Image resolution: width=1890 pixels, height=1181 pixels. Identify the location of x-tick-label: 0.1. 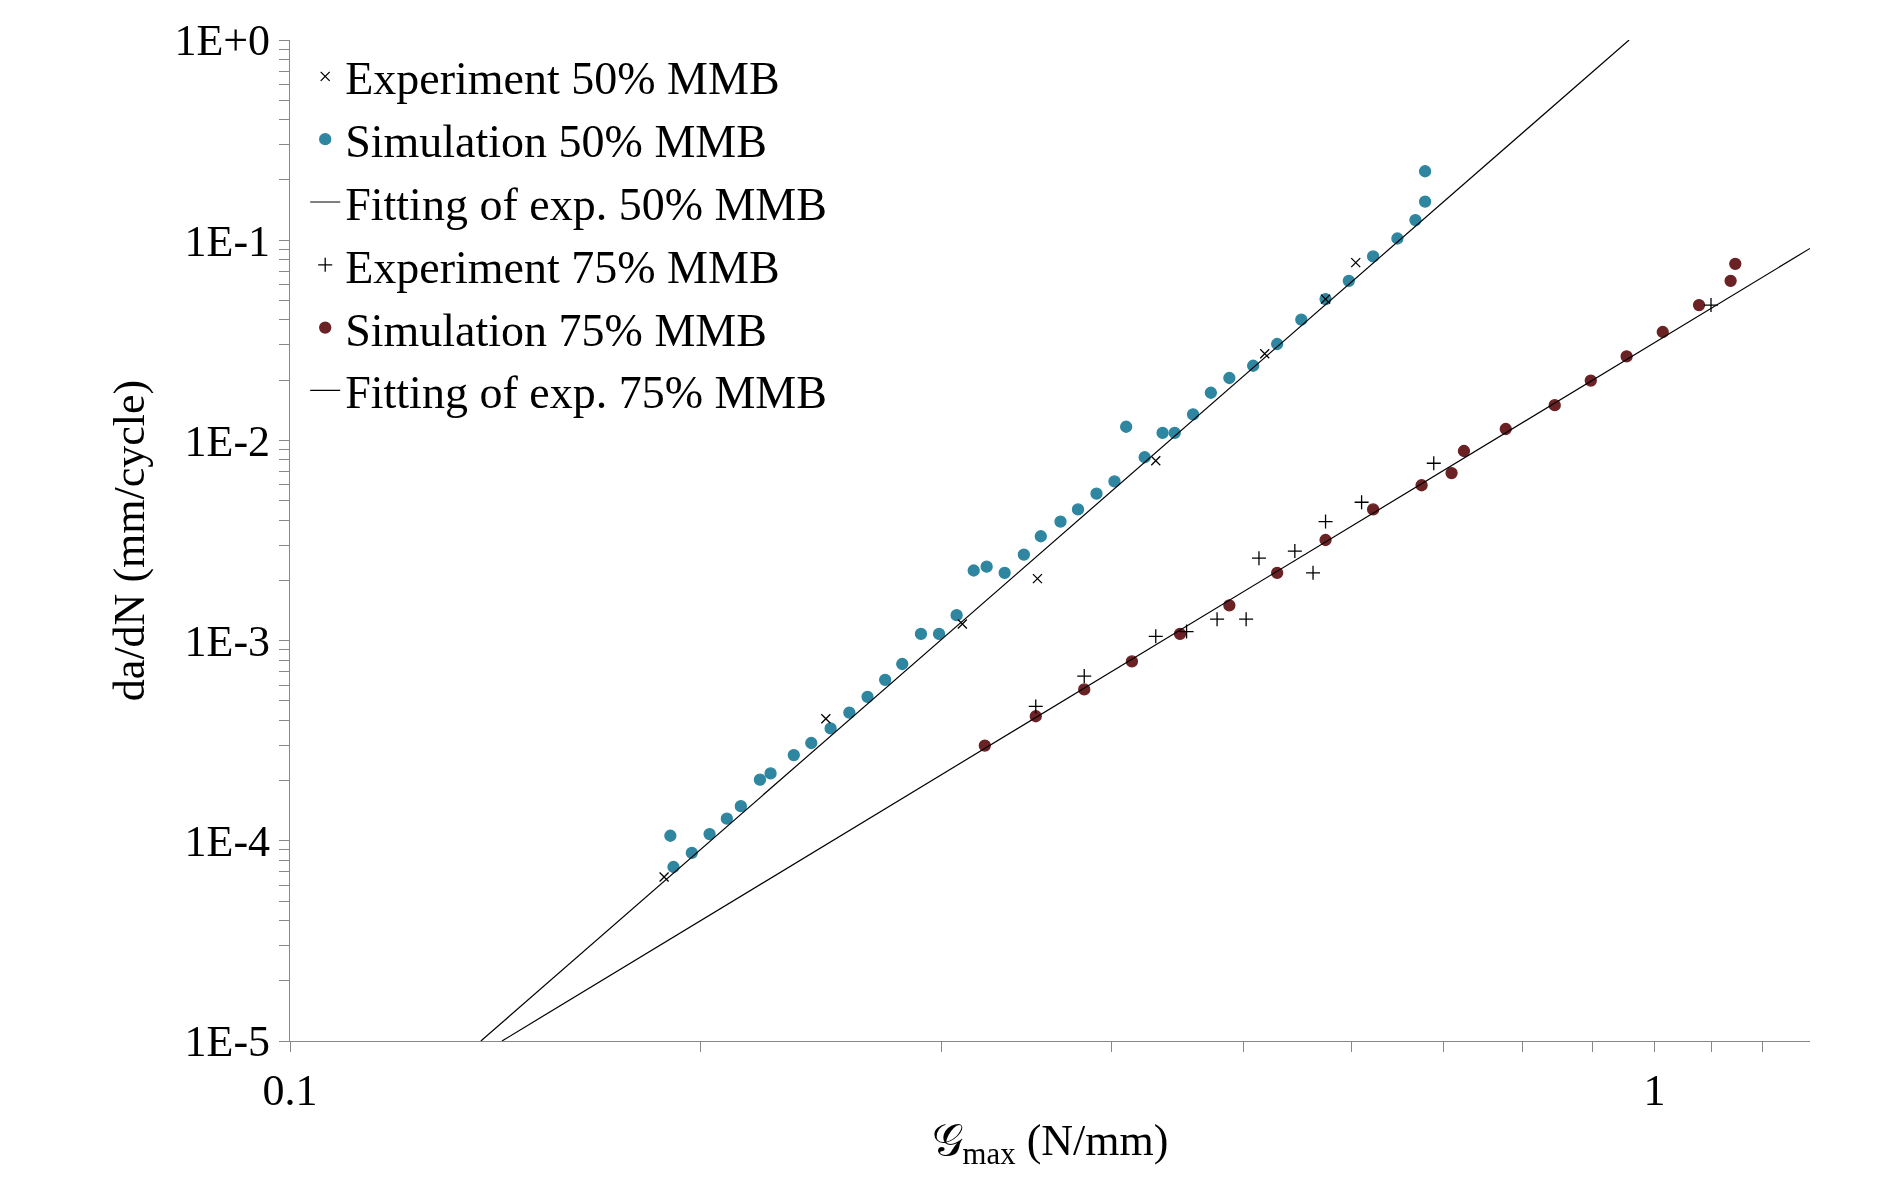
(290, 1090).